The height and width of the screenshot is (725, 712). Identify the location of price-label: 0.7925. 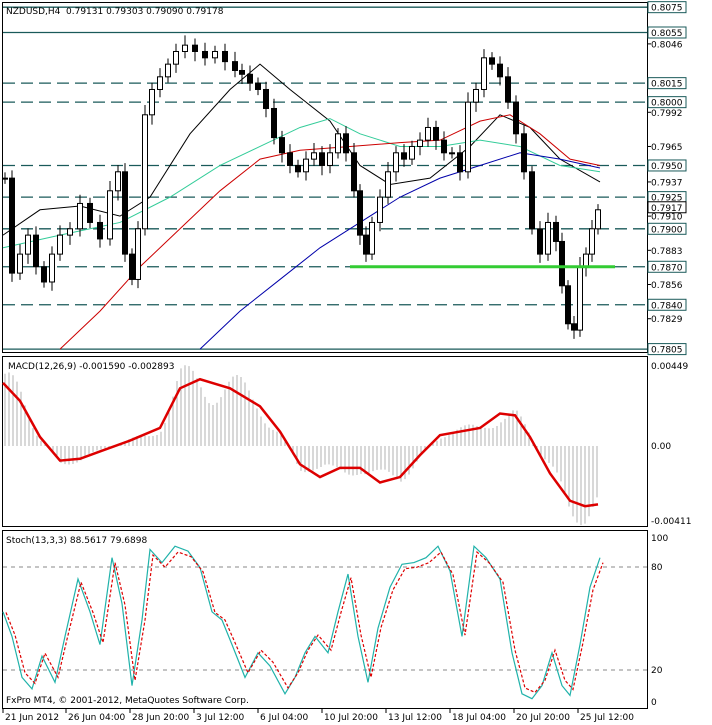
(667, 199).